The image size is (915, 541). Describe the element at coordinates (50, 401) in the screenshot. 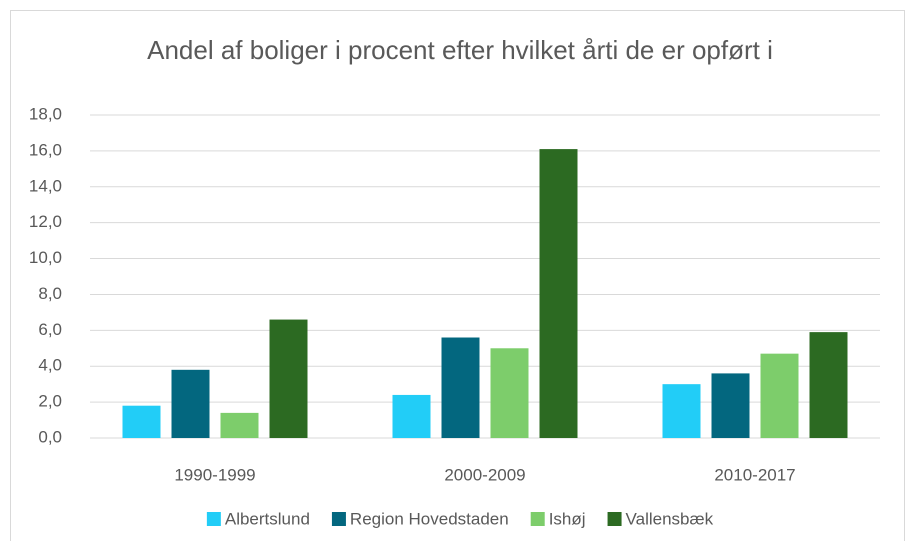

I see `y-tick-label: 2,0` at that location.